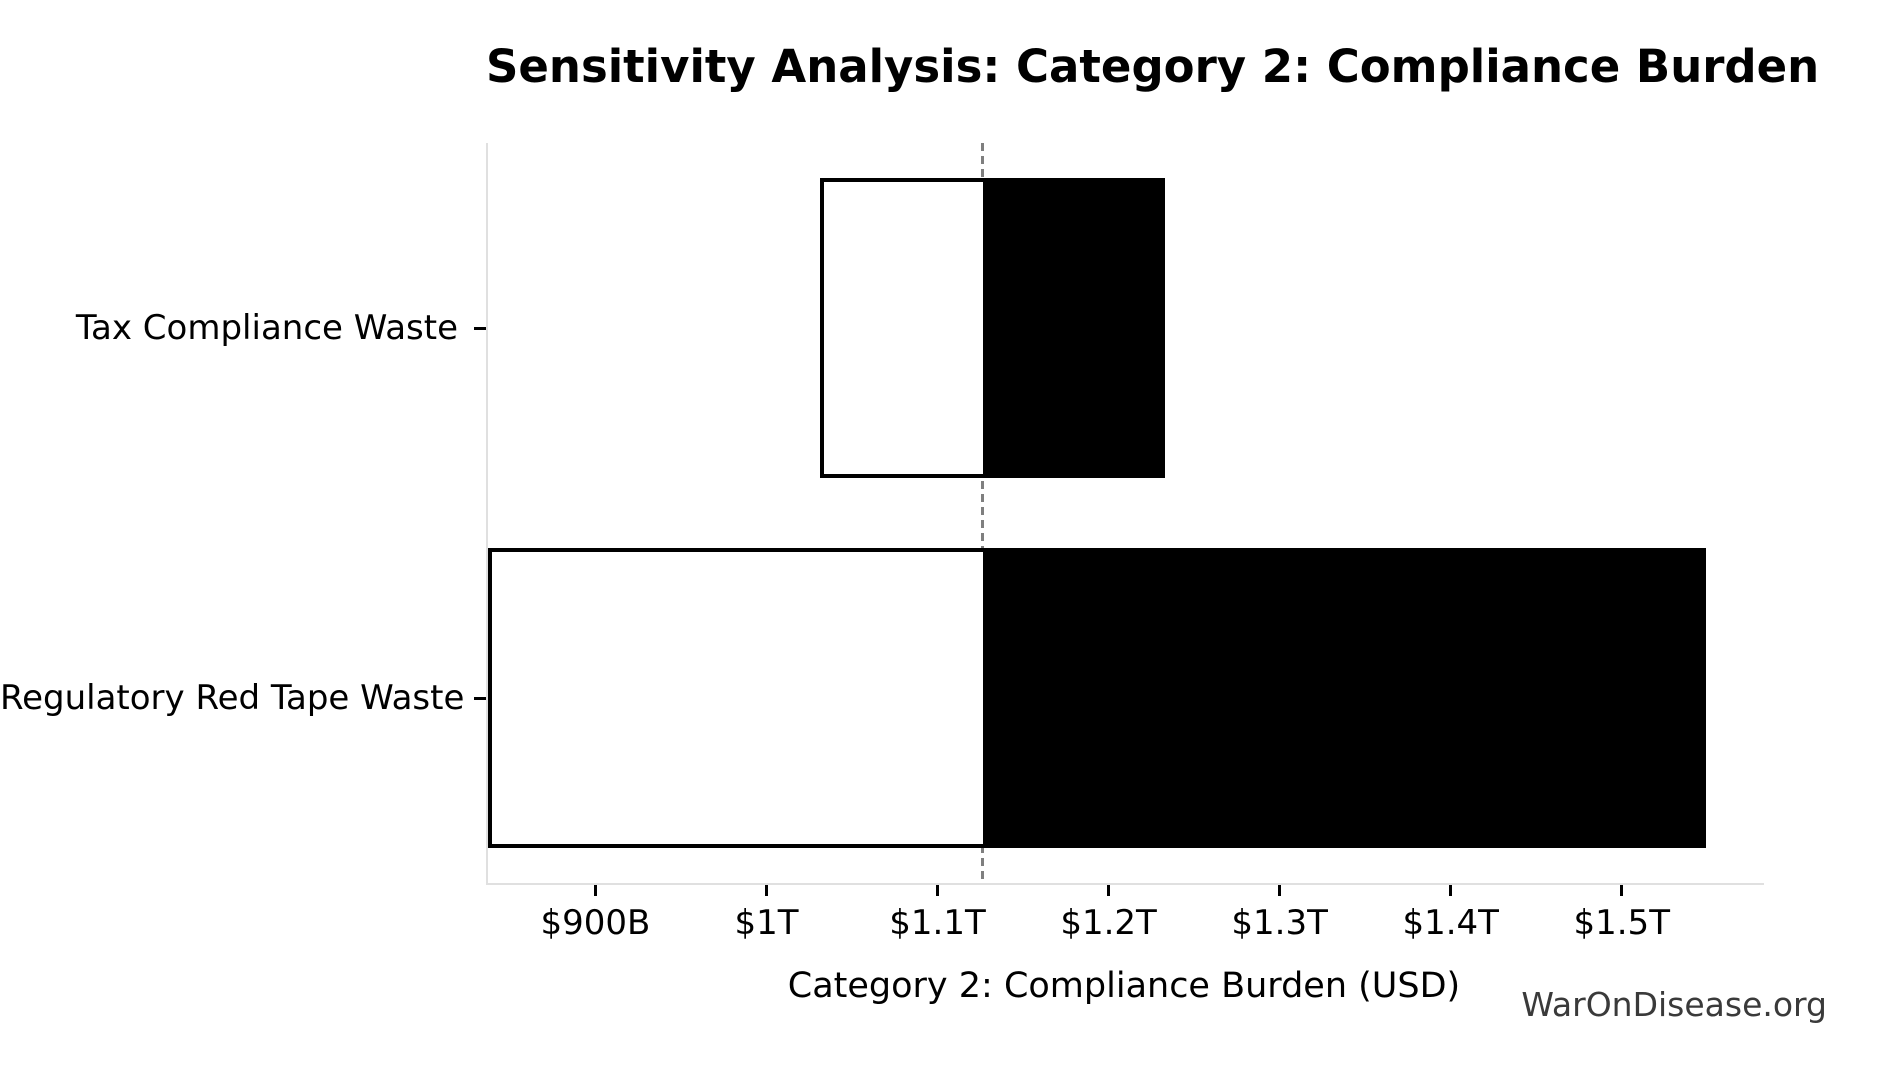 The height and width of the screenshot is (1075, 1886). What do you see at coordinates (266, 328) in the screenshot?
I see `y-category-label: Tax Compliance Waste` at bounding box center [266, 328].